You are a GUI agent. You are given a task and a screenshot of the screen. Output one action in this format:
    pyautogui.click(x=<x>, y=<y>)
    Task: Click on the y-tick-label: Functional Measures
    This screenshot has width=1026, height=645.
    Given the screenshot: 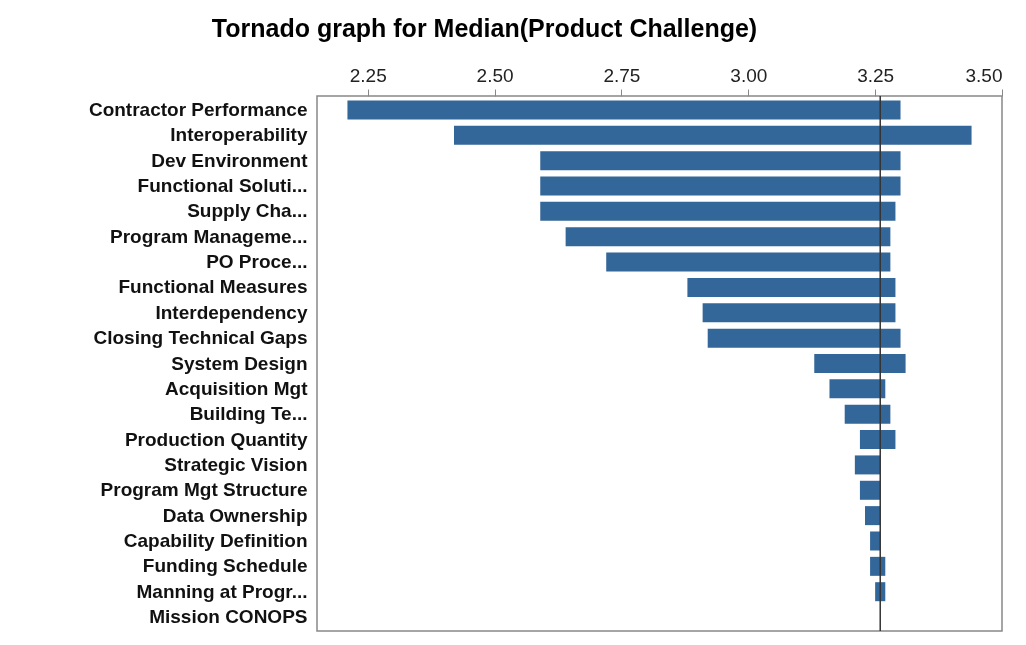 What is the action you would take?
    pyautogui.click(x=213, y=287)
    